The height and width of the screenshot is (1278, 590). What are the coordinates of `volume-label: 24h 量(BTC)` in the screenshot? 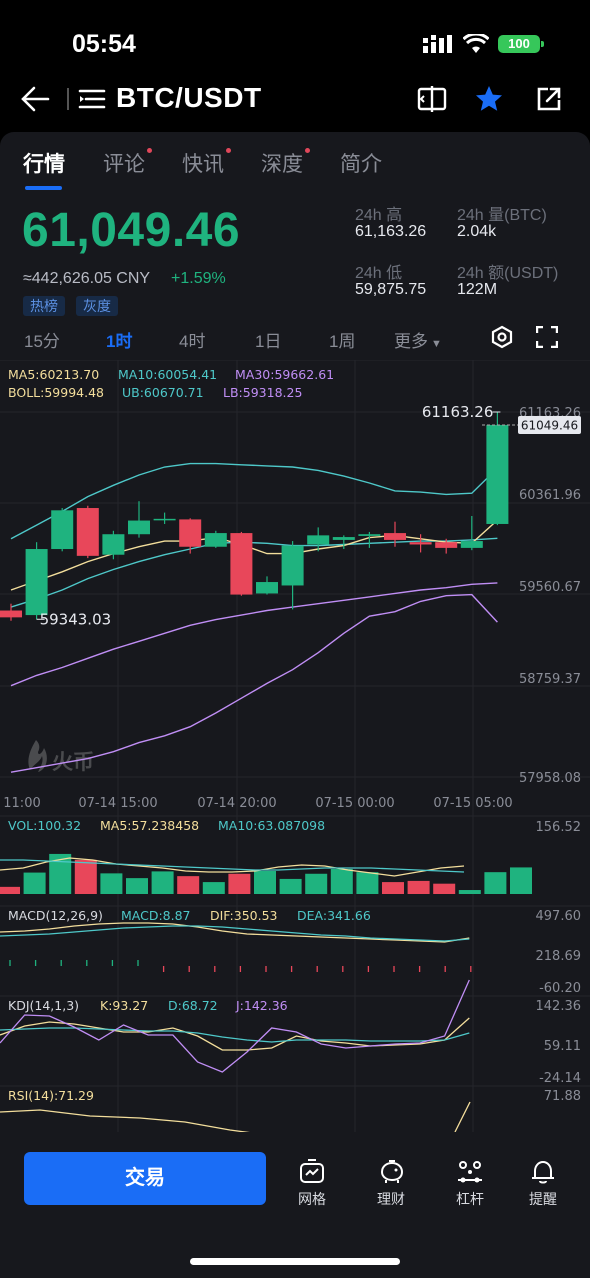 It's located at (502, 215).